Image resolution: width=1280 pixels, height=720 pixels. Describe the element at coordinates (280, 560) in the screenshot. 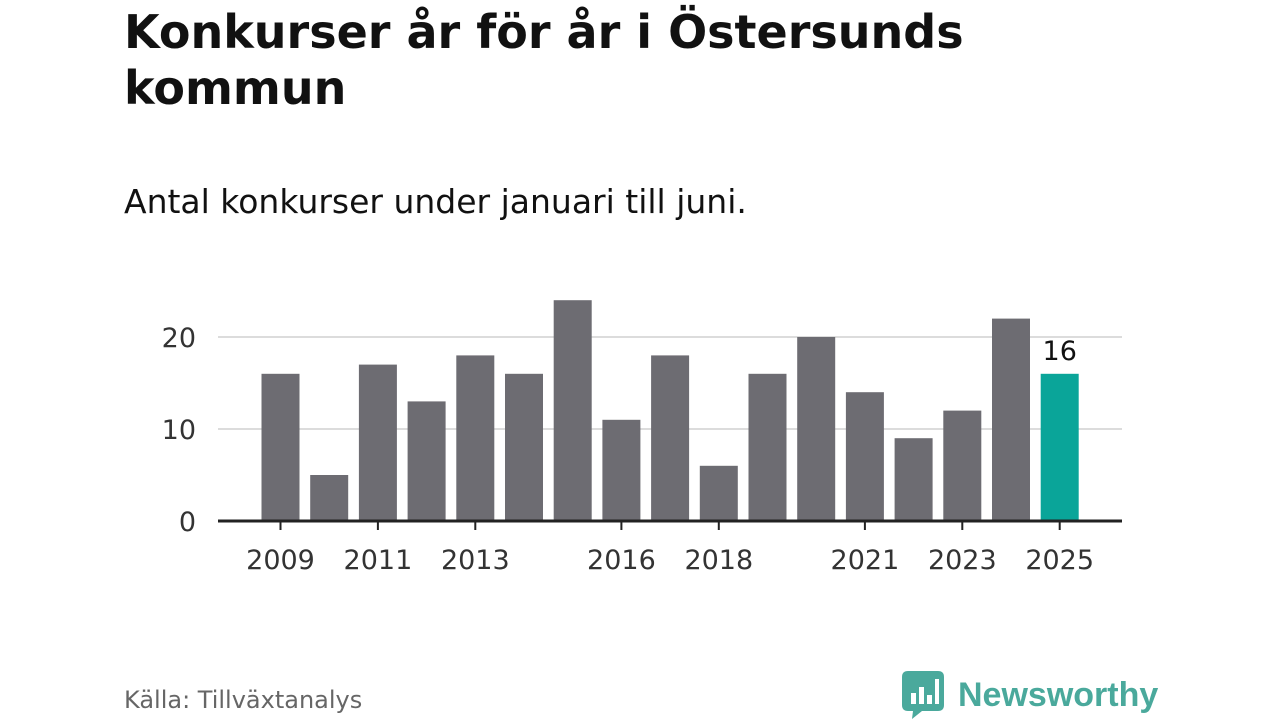

I see `x-tick-label: 2009` at that location.